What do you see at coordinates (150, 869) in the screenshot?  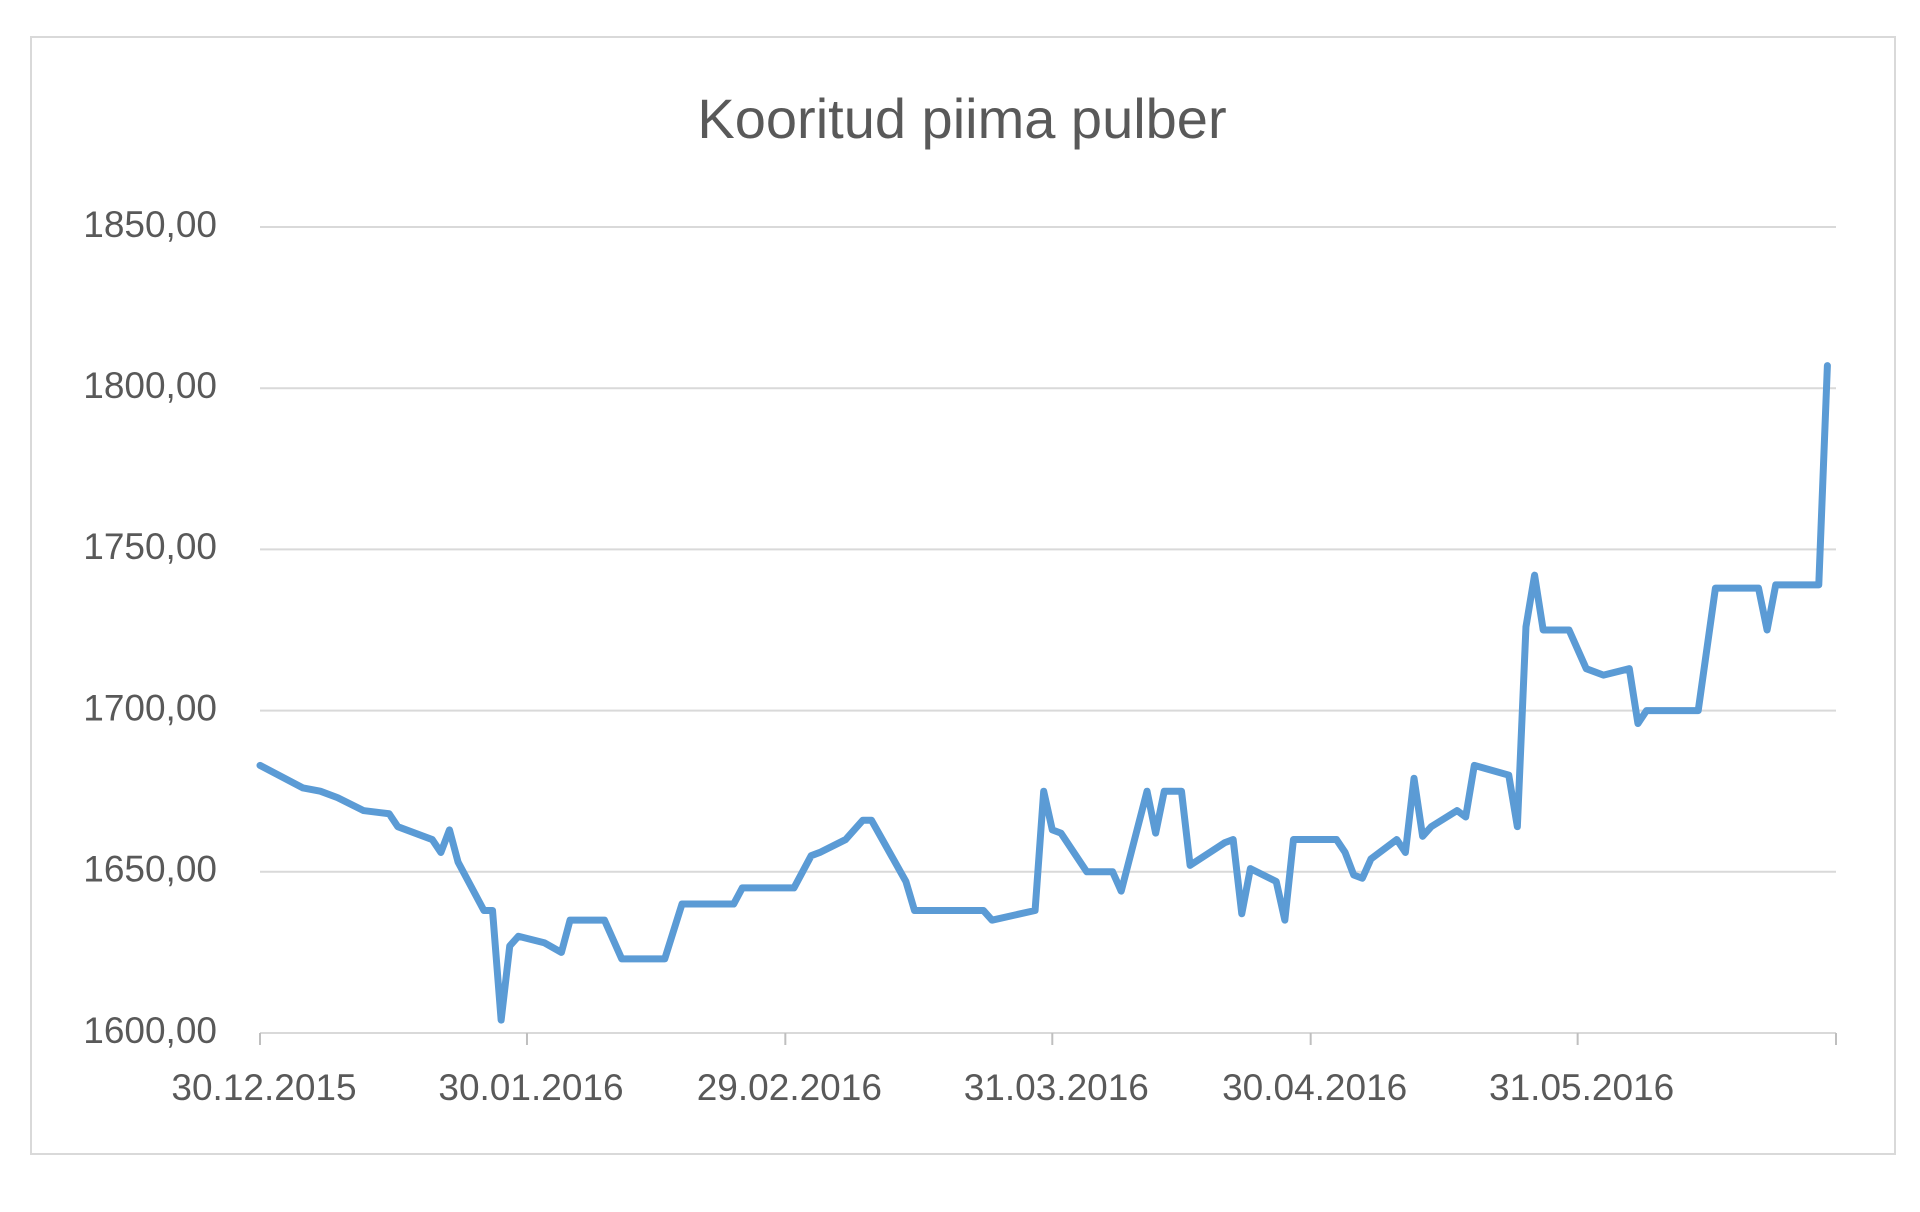 I see `y-tick-label: 1650,00` at bounding box center [150, 869].